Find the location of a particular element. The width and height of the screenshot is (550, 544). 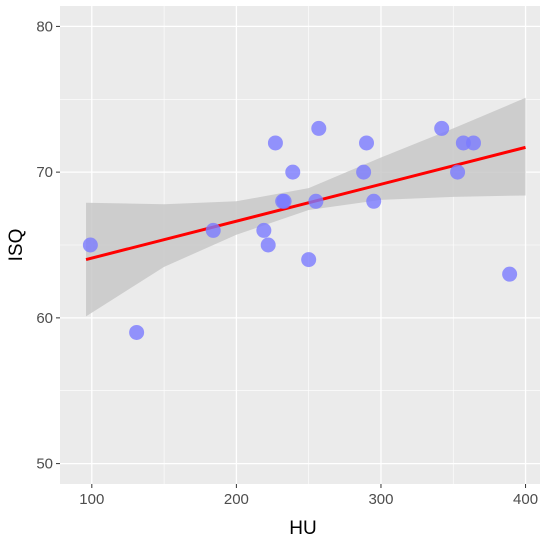

x-axis-title: HU is located at coordinates (302, 528).